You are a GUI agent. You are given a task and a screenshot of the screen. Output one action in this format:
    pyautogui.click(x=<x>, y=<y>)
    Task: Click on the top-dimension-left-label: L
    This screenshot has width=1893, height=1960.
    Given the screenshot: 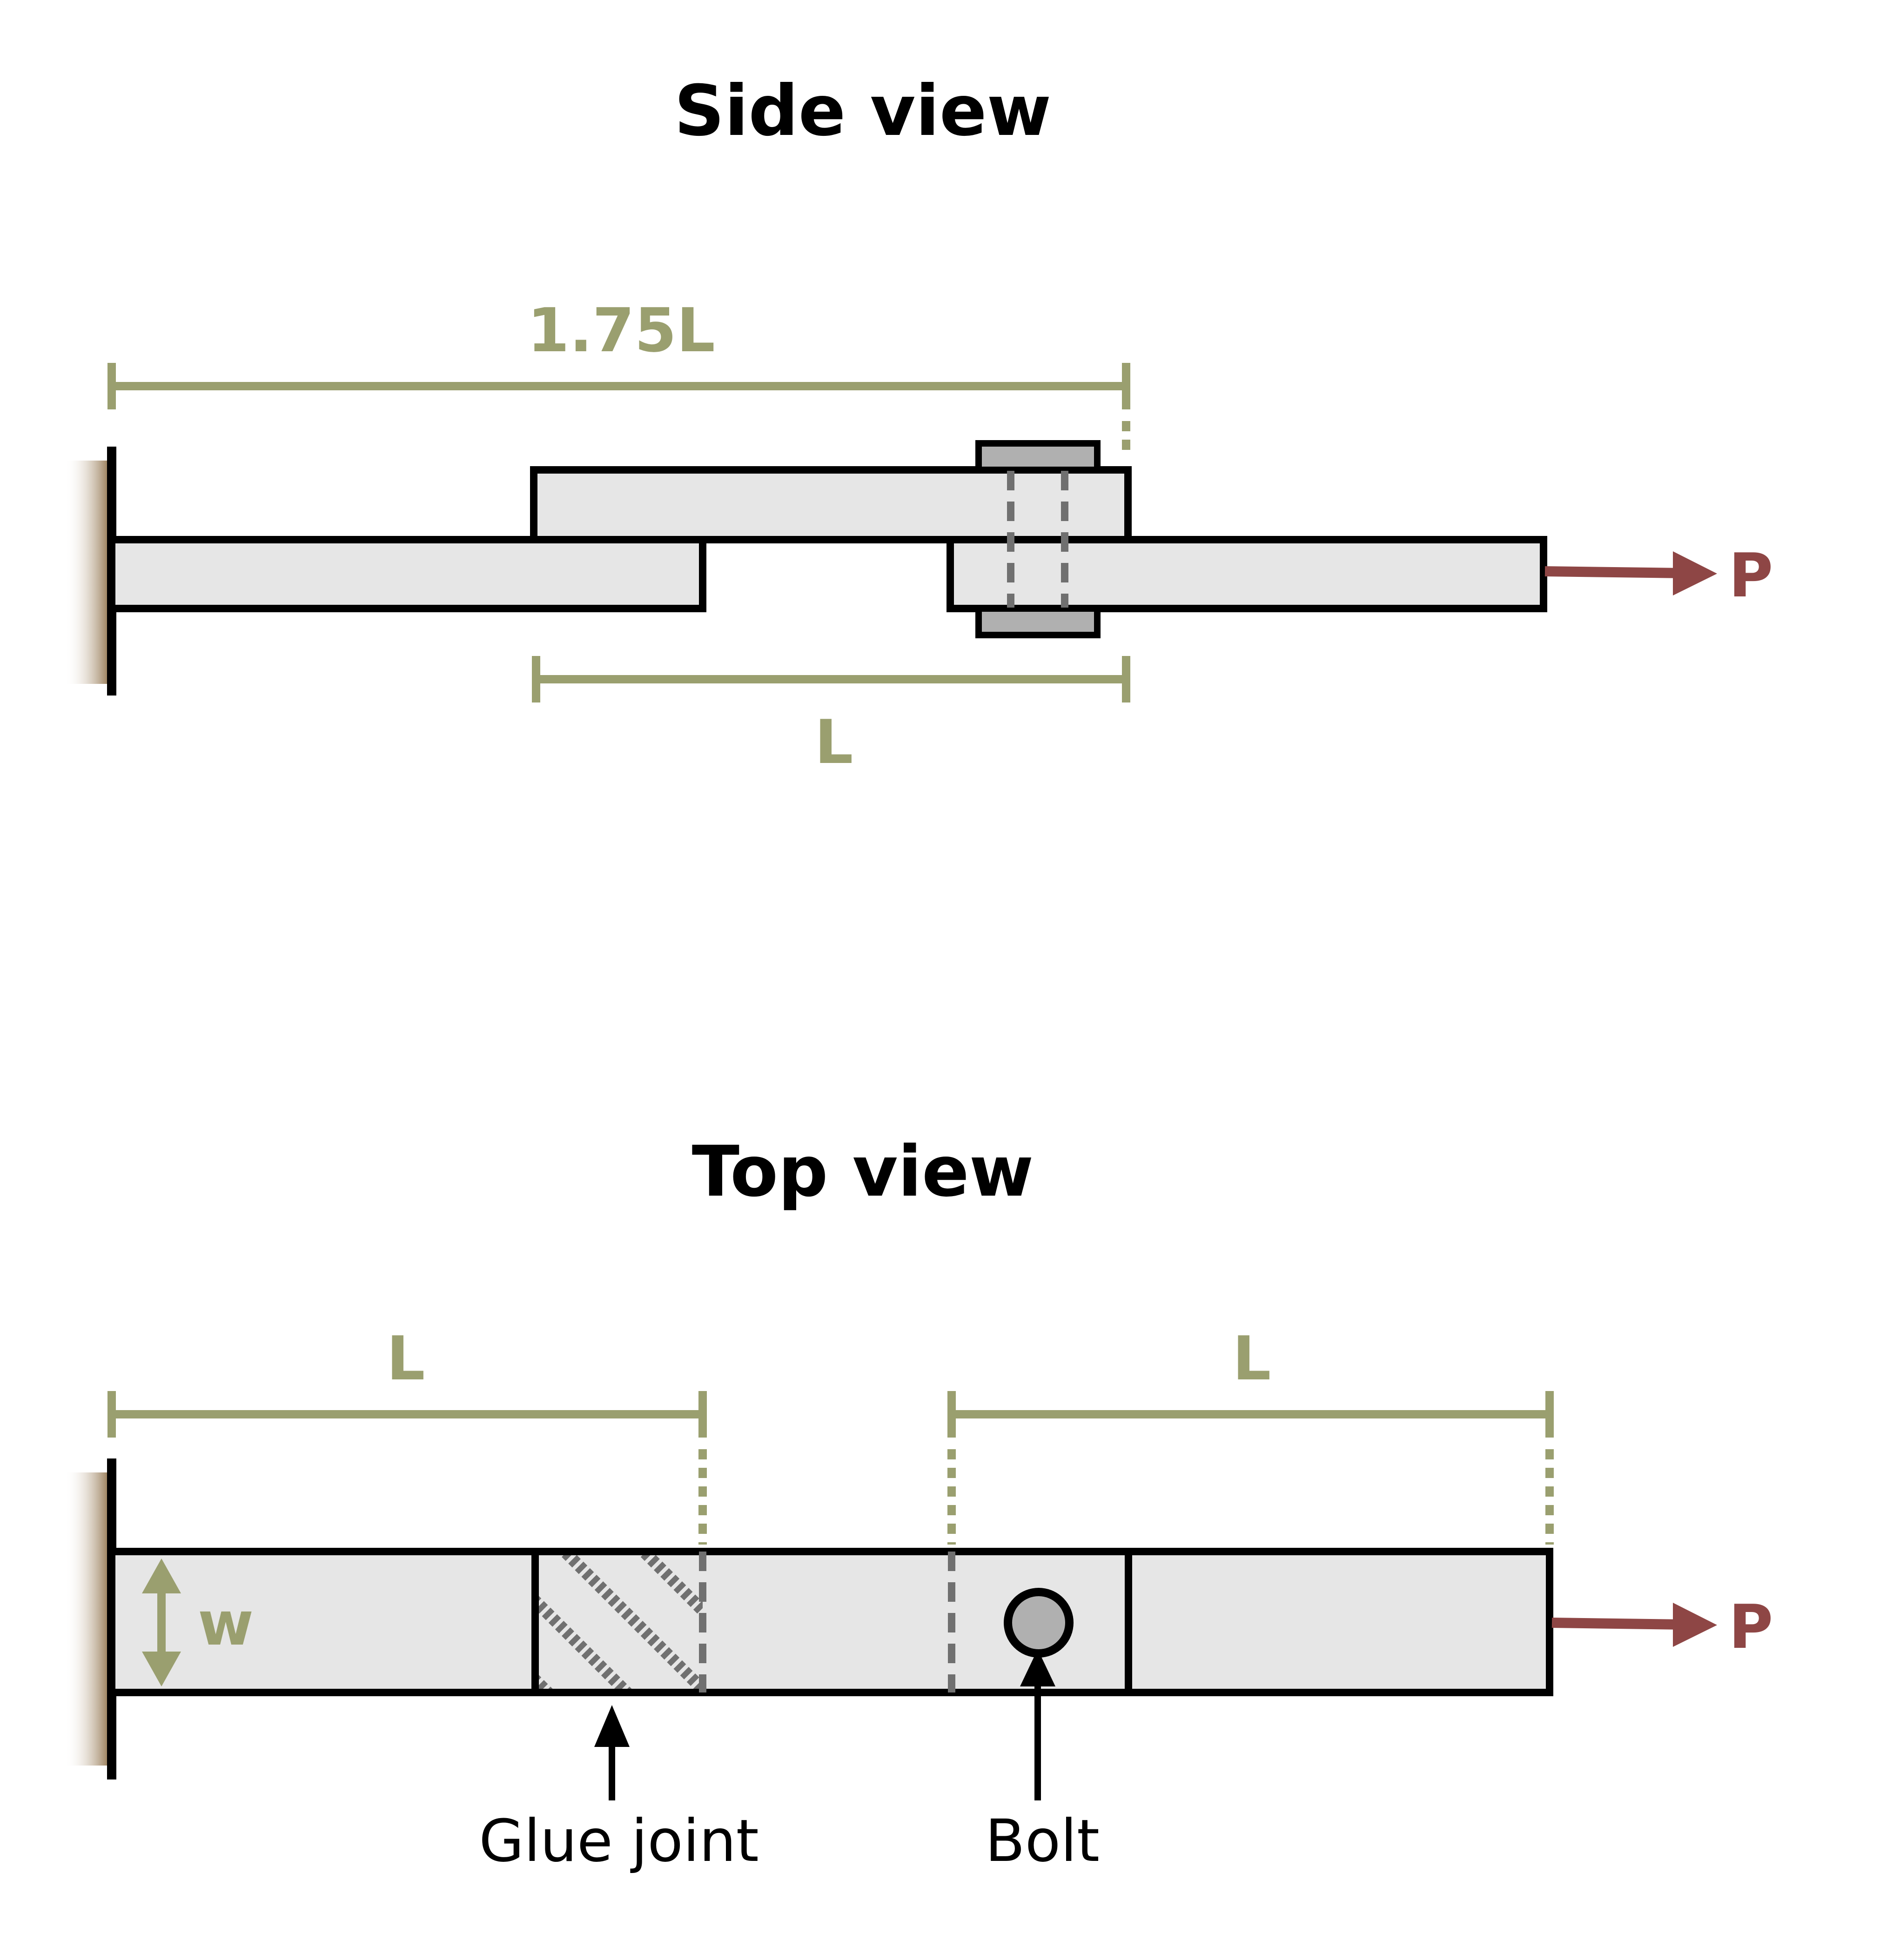 What is the action you would take?
    pyautogui.click(x=406, y=1358)
    